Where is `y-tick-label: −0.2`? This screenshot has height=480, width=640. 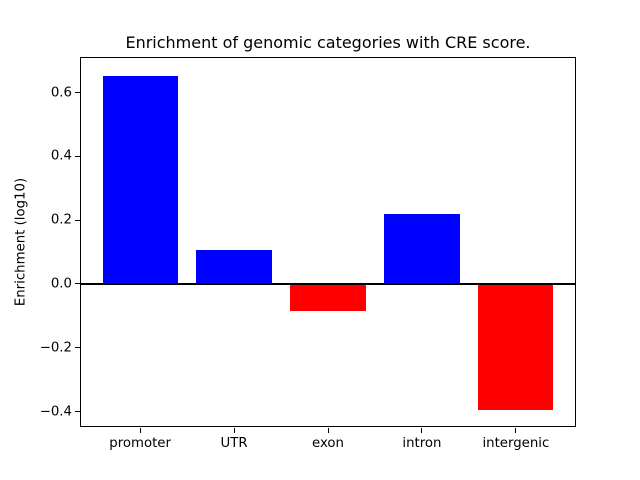
y-tick-label: −0.2 is located at coordinates (55, 348).